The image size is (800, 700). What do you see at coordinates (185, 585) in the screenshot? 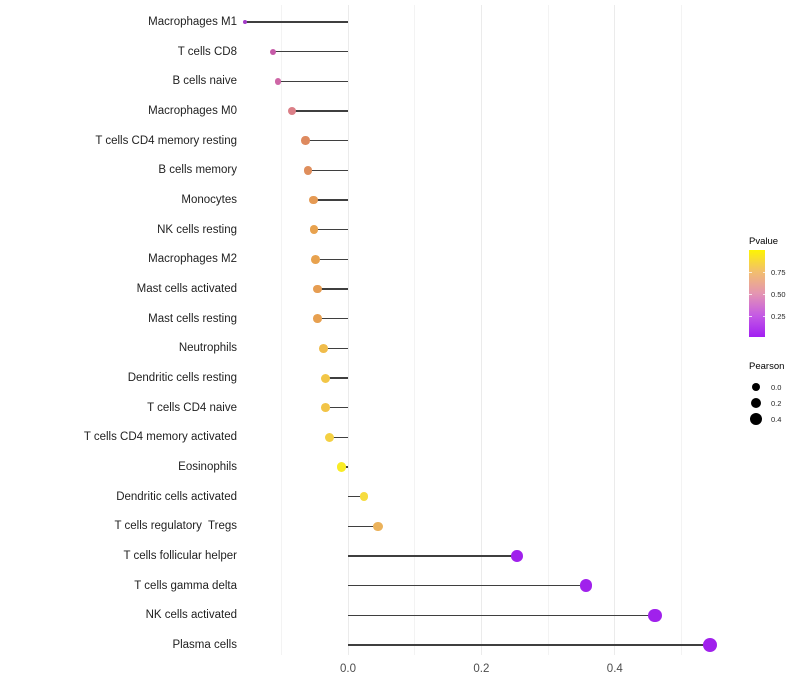
I see `y-axis-label: T cells gamma delta` at bounding box center [185, 585].